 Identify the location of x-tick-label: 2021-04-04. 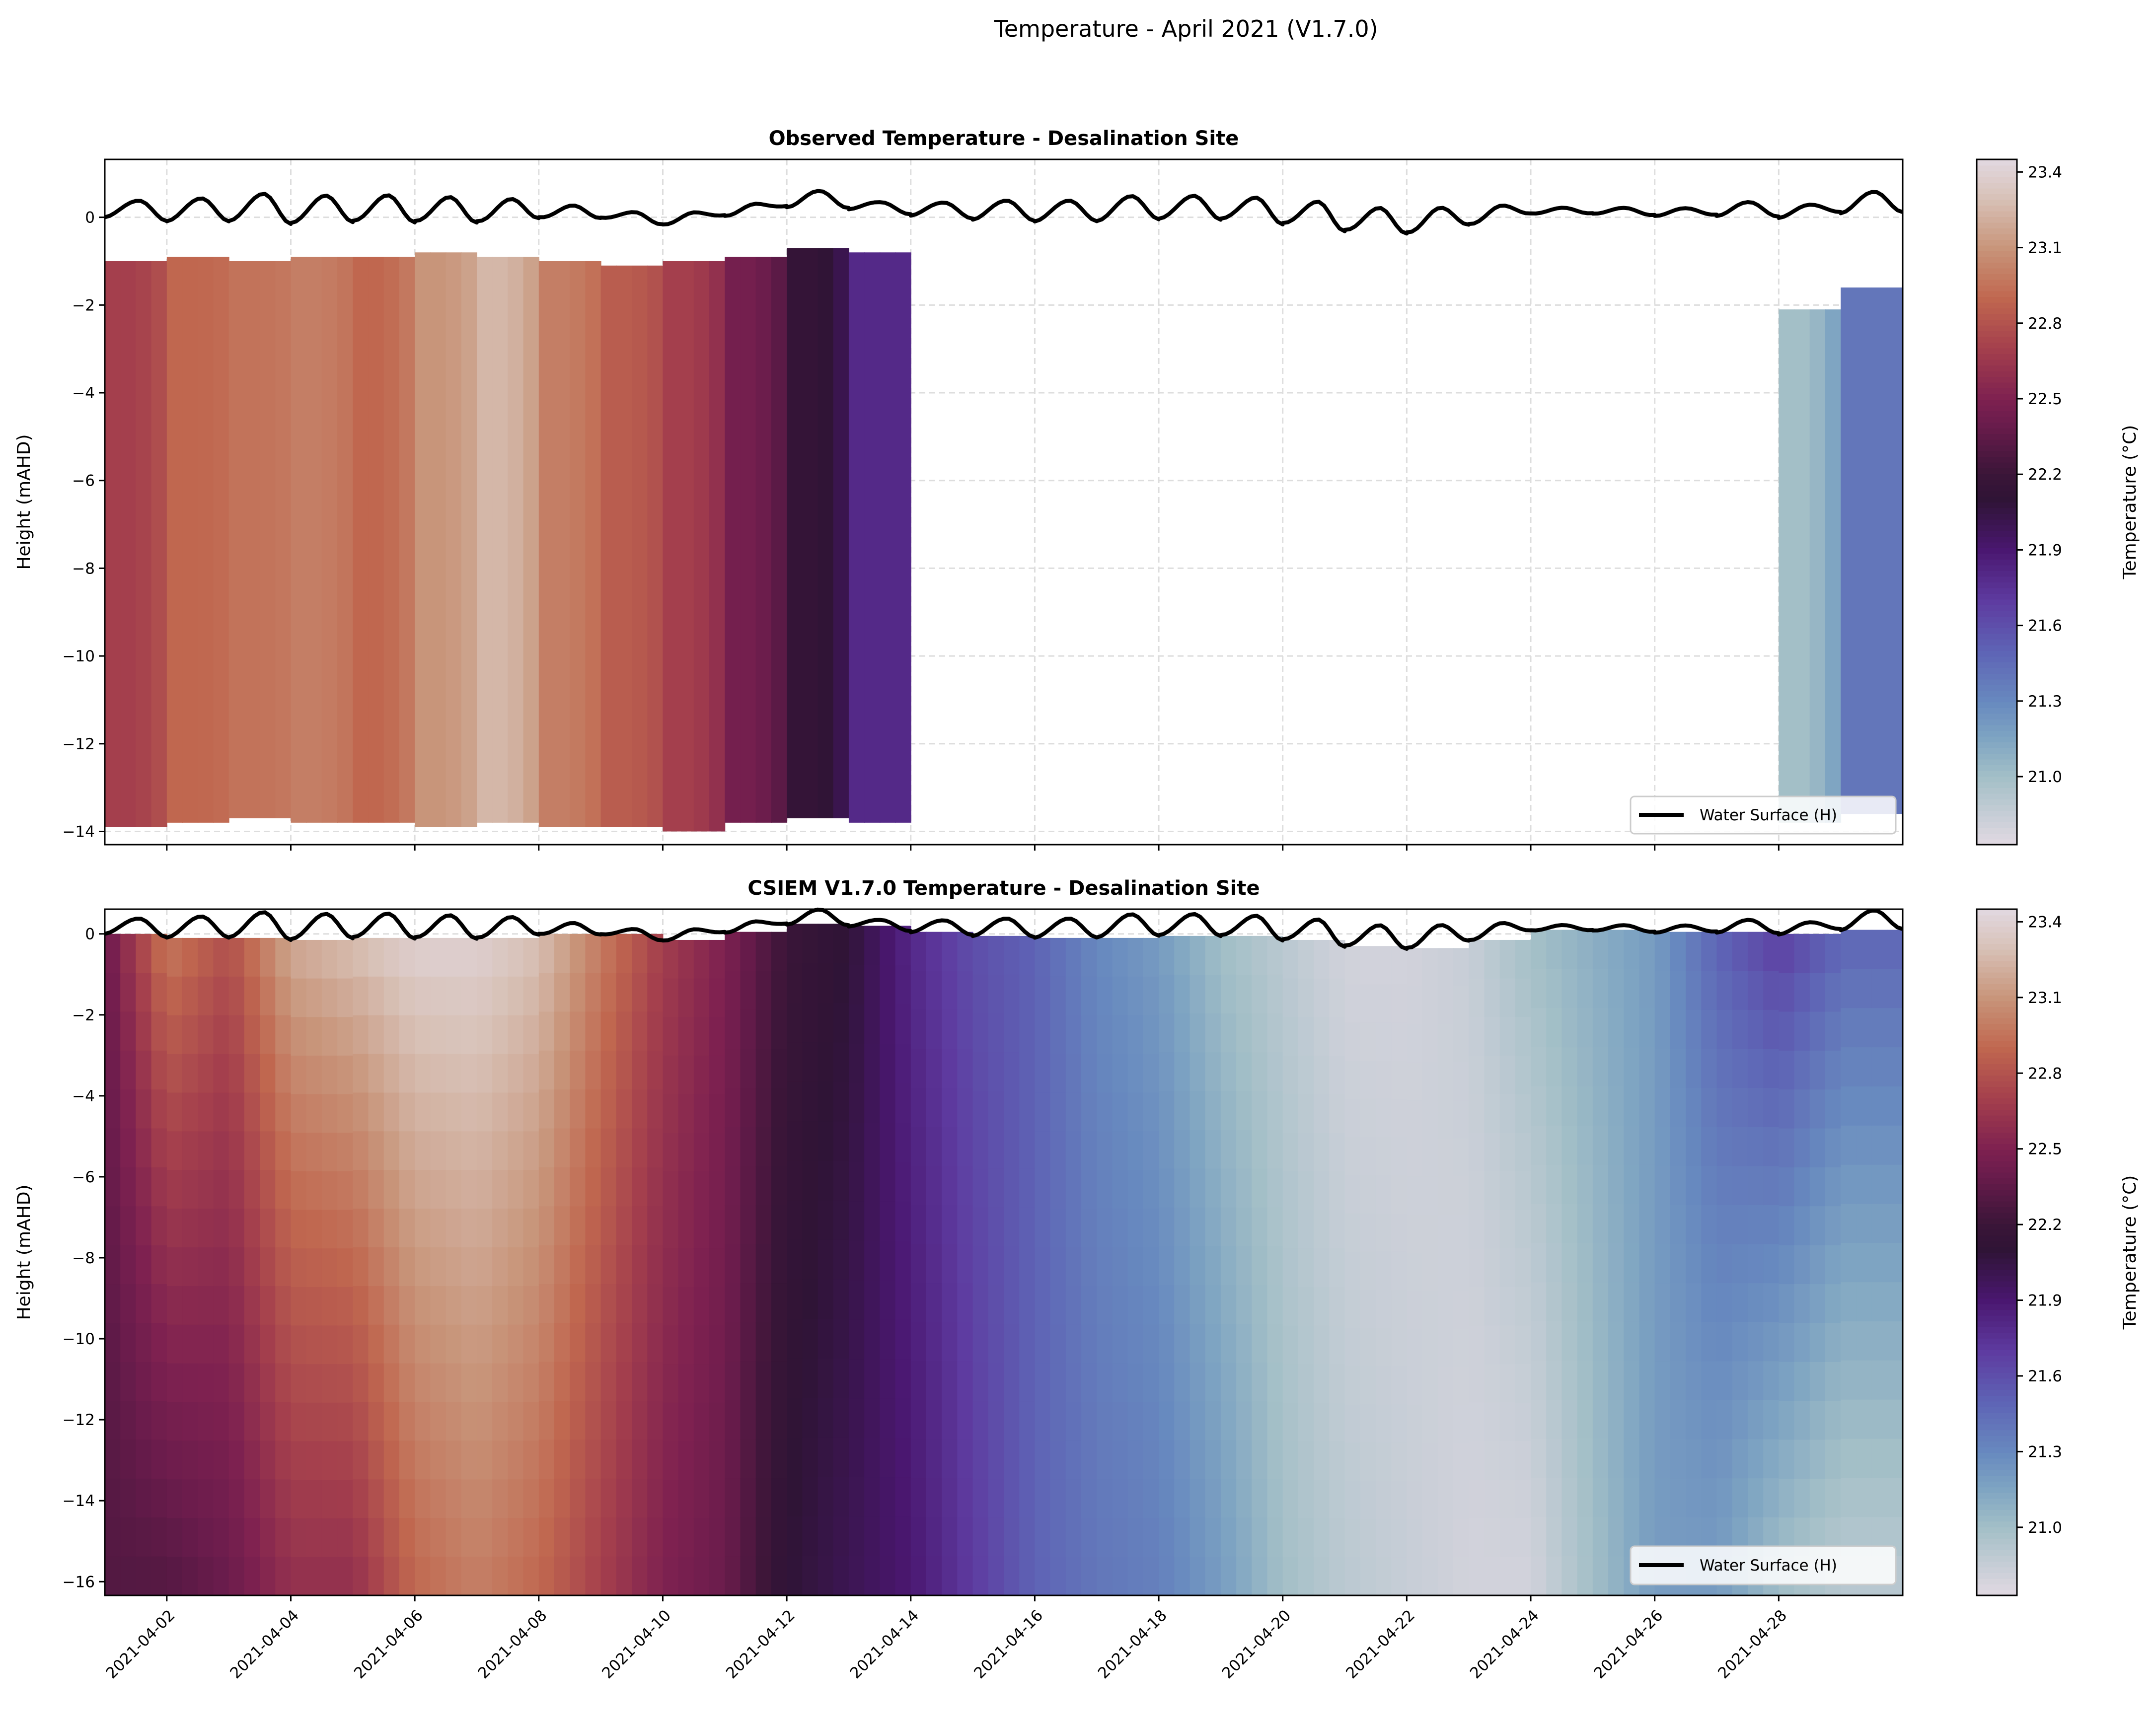
(264, 1644).